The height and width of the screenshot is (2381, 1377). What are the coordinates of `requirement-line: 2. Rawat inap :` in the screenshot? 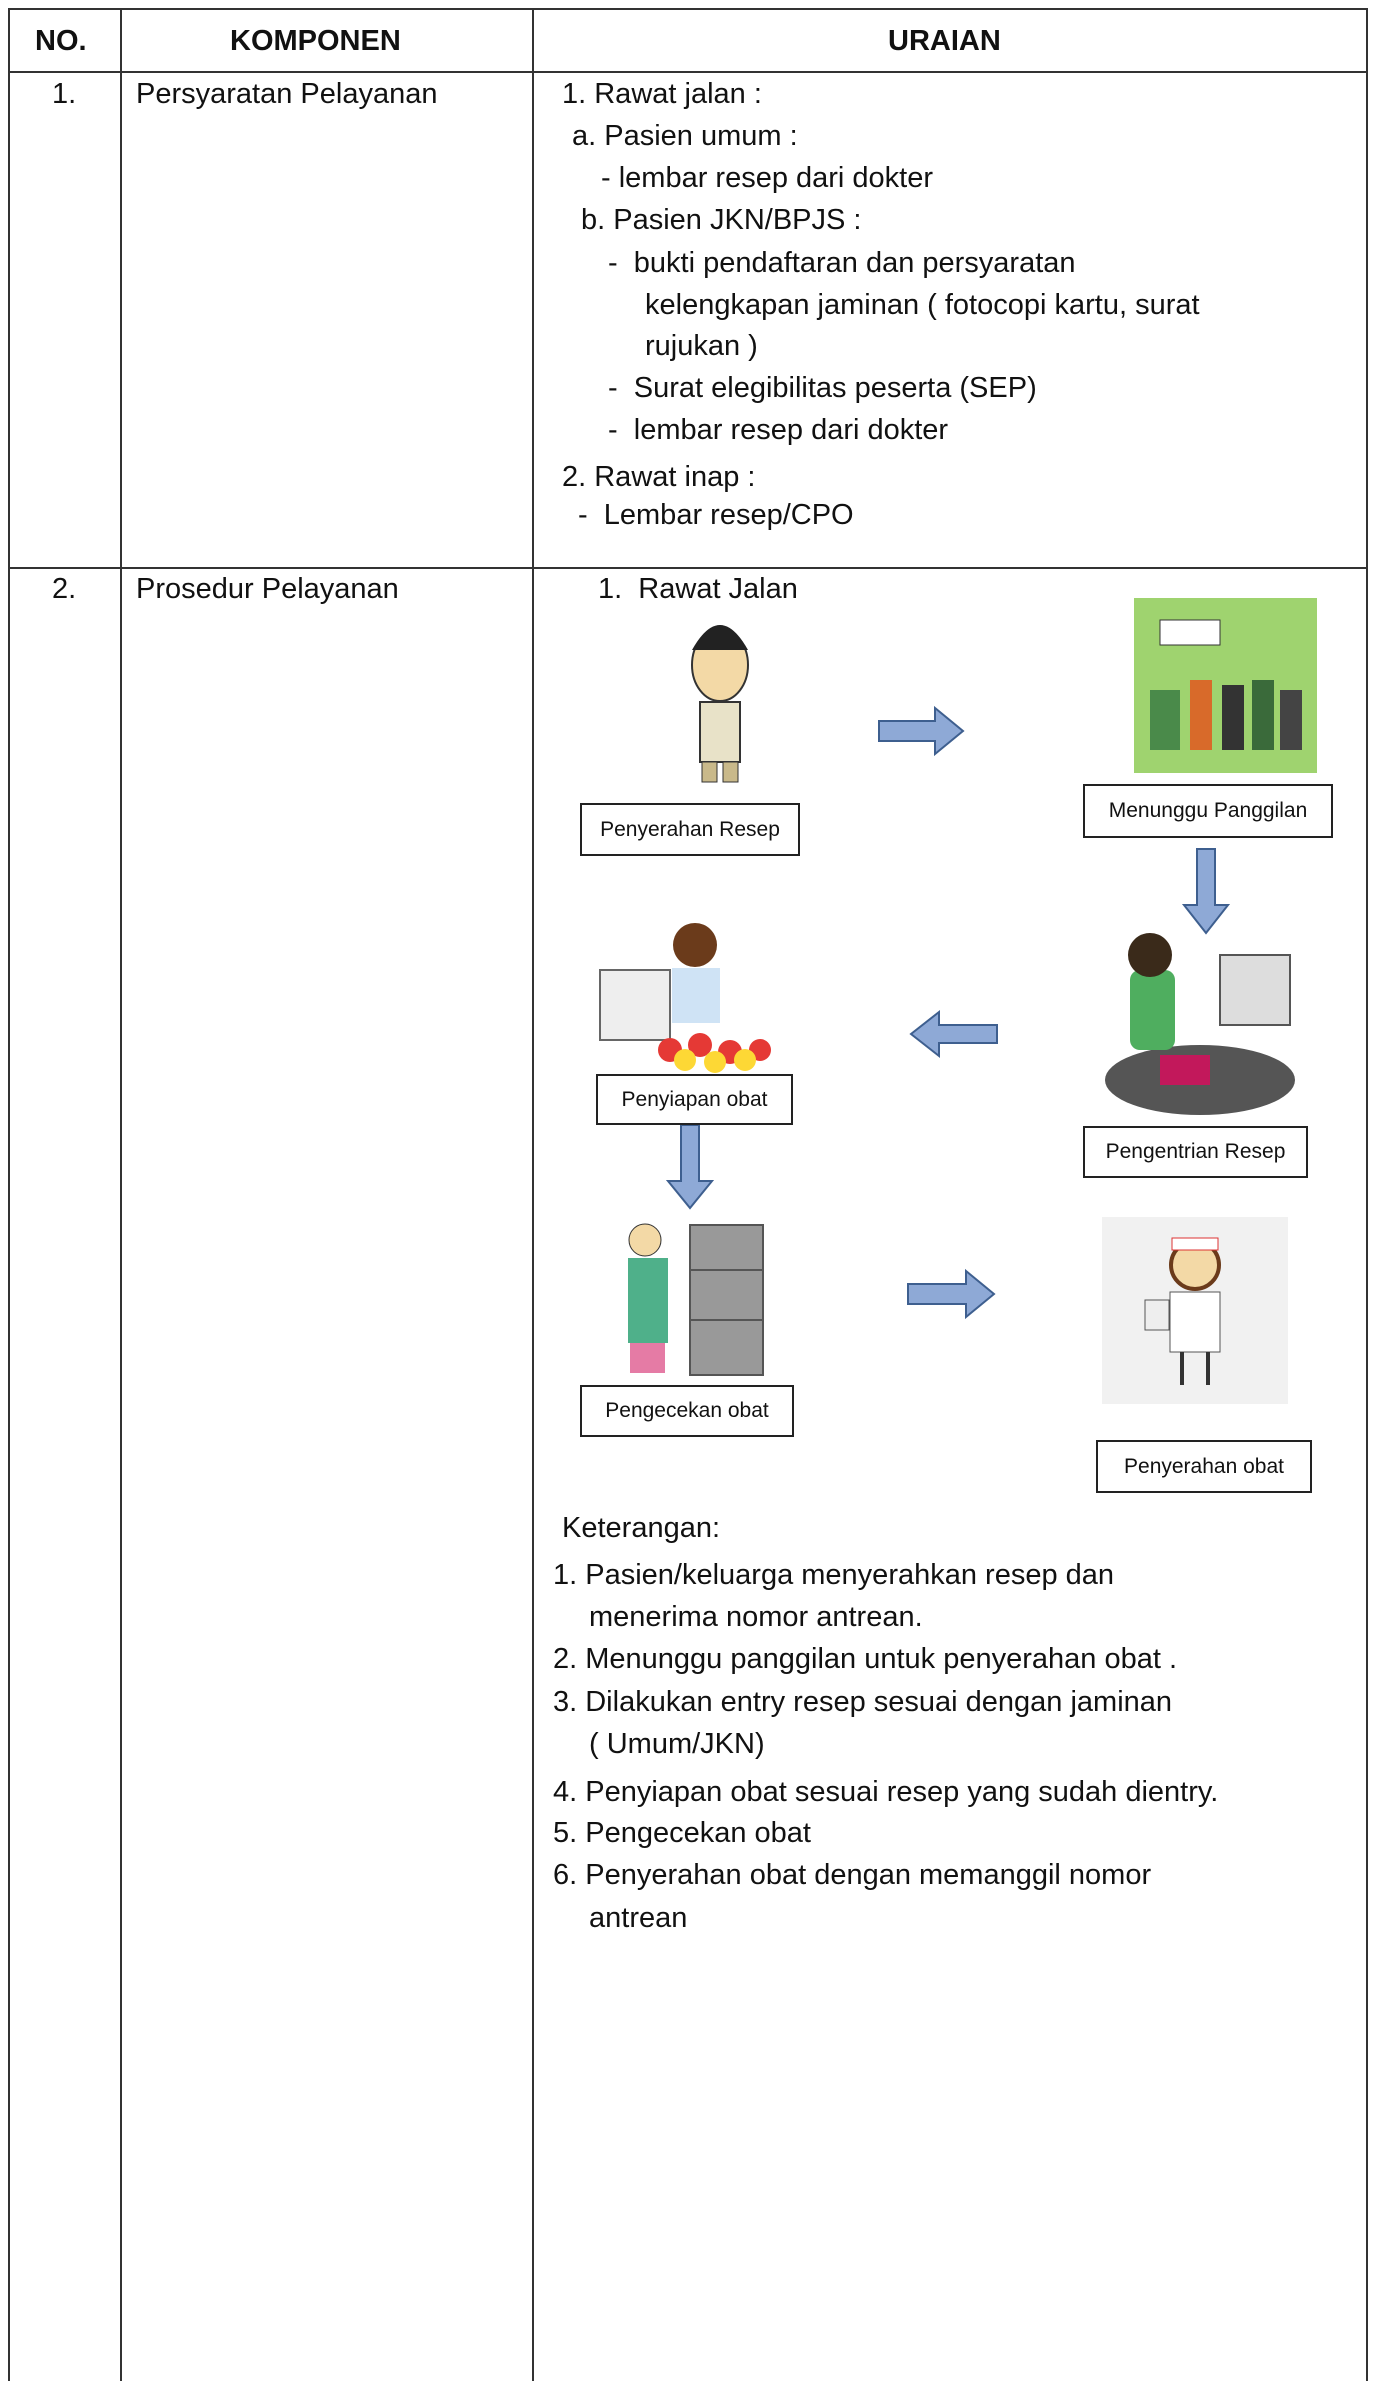 It's located at (659, 477).